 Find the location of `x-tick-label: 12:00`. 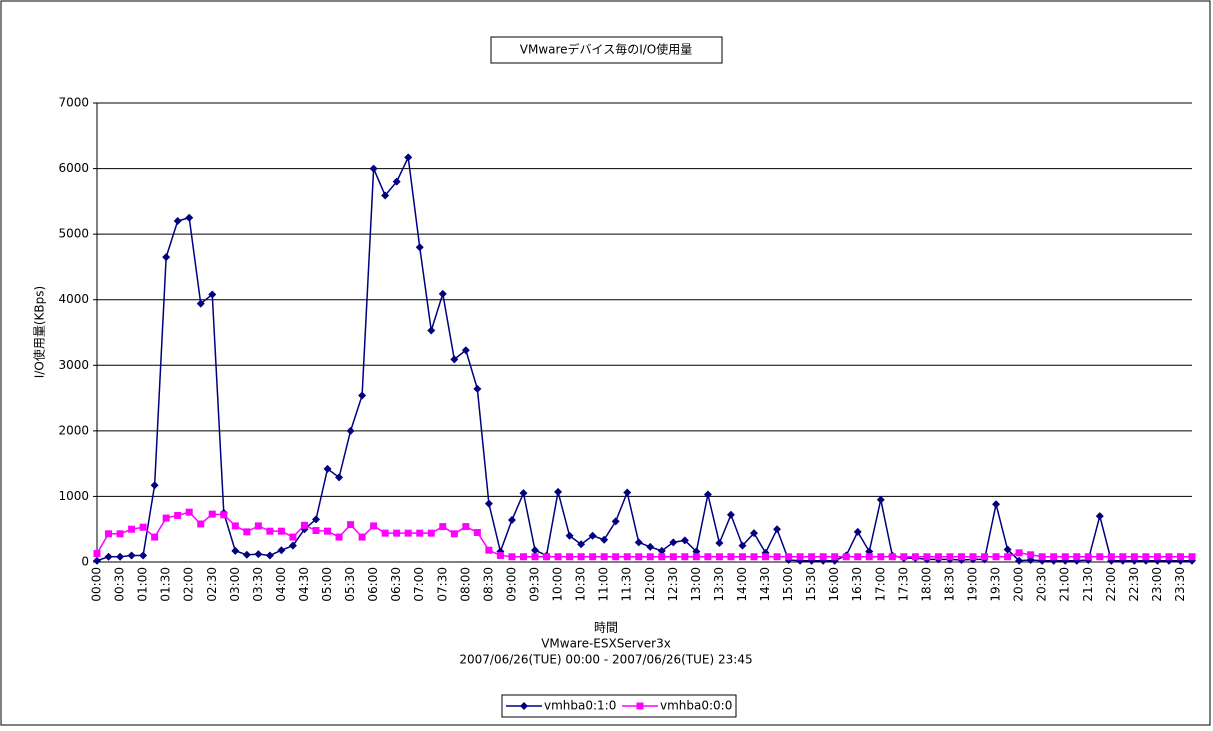

x-tick-label: 12:00 is located at coordinates (650, 584).